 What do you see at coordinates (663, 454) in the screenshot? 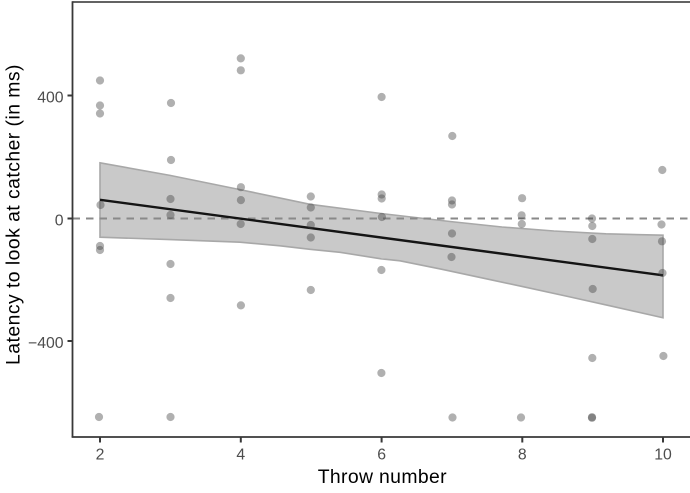
I see `svg-text: 10` at bounding box center [663, 454].